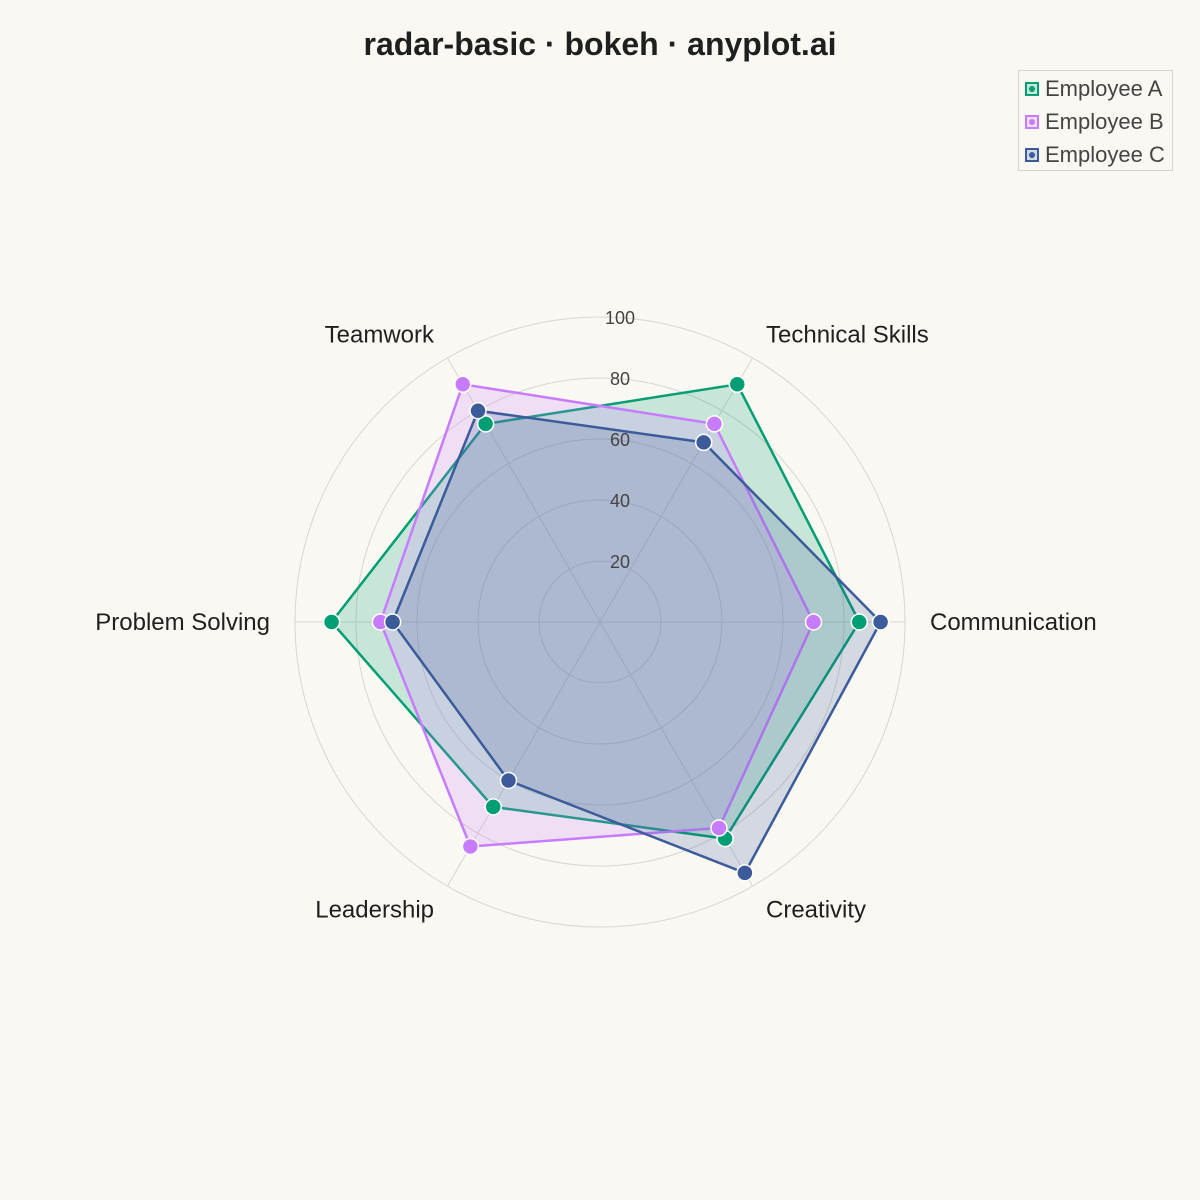 Image resolution: width=1200 pixels, height=1200 pixels. Describe the element at coordinates (1013, 622) in the screenshot. I see `category-label: Communication` at that location.